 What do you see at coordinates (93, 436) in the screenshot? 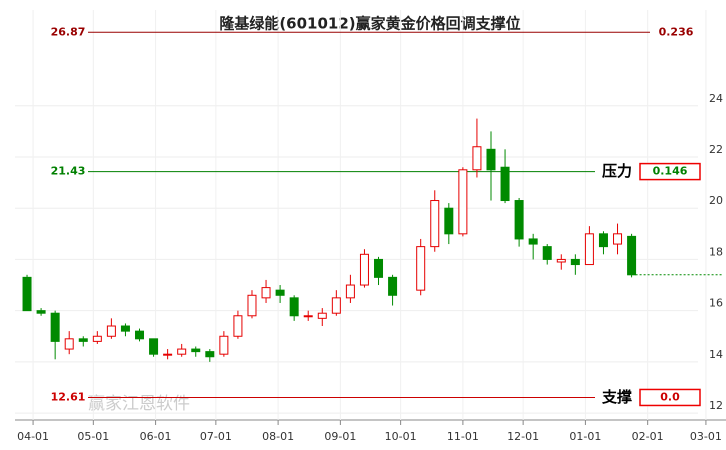
I see `x-tick-label: 05-01` at bounding box center [93, 436].